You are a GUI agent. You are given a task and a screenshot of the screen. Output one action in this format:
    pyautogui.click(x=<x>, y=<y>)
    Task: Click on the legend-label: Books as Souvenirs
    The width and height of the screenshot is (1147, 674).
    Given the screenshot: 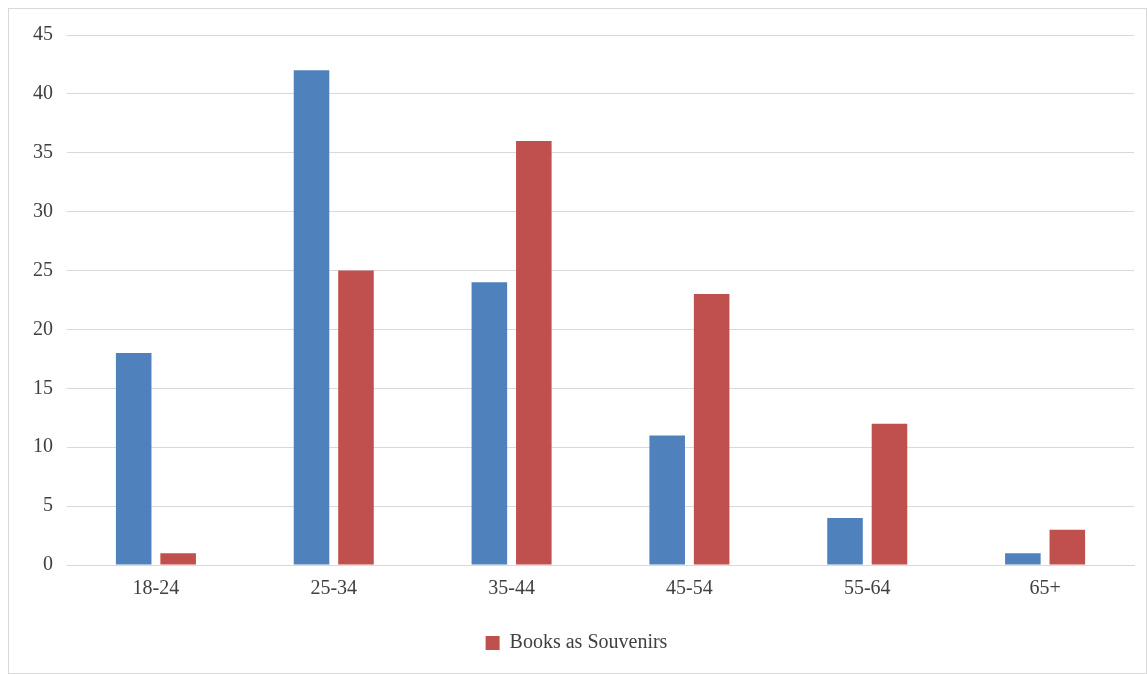 What is the action you would take?
    pyautogui.click(x=588, y=641)
    